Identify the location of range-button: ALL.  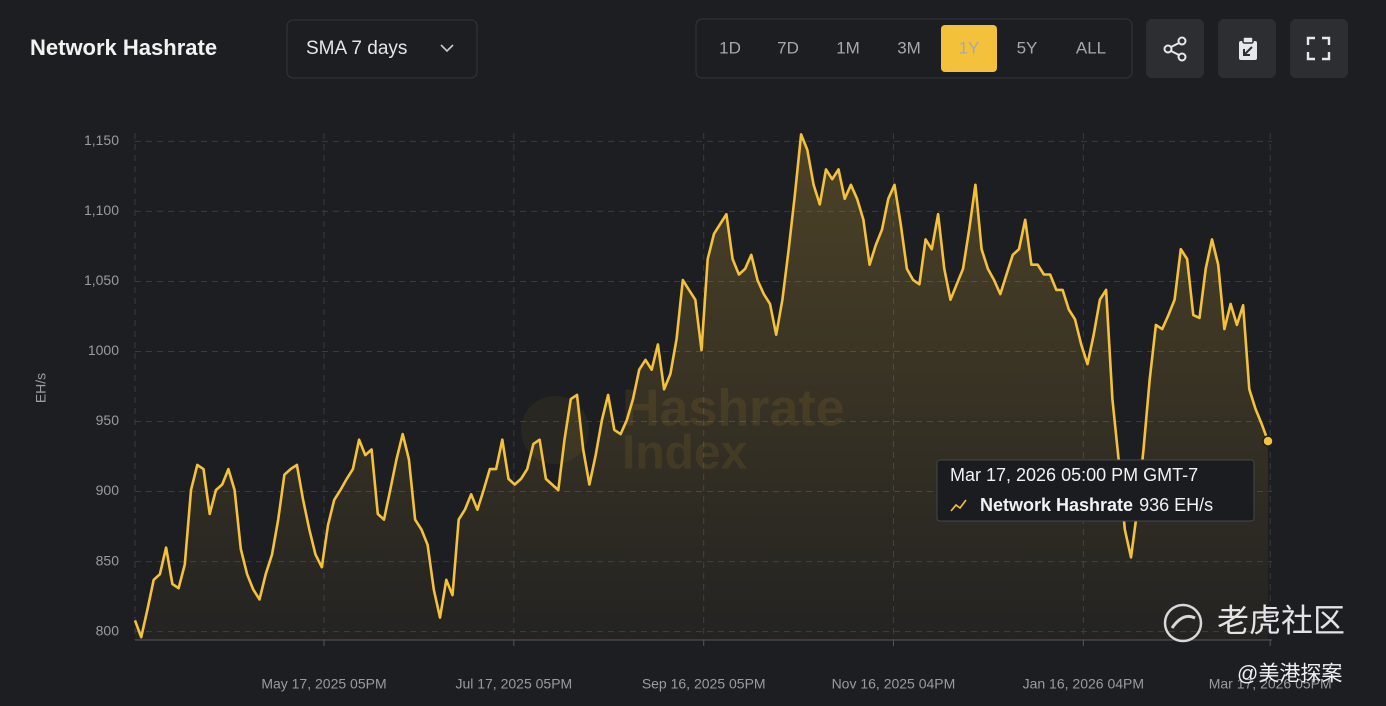
(1091, 47).